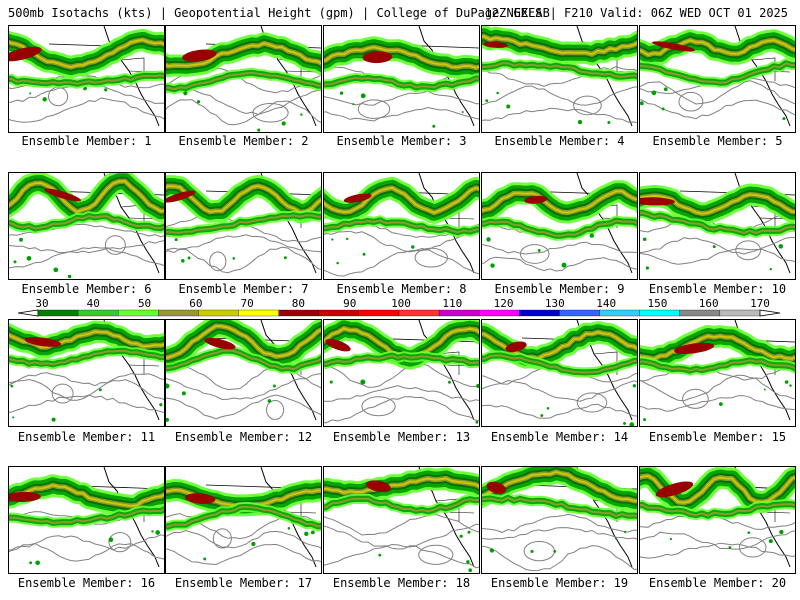 This screenshot has width=800, height=600. What do you see at coordinates (717, 289) in the screenshot?
I see `member-caption: Ensemble Member: 10` at bounding box center [717, 289].